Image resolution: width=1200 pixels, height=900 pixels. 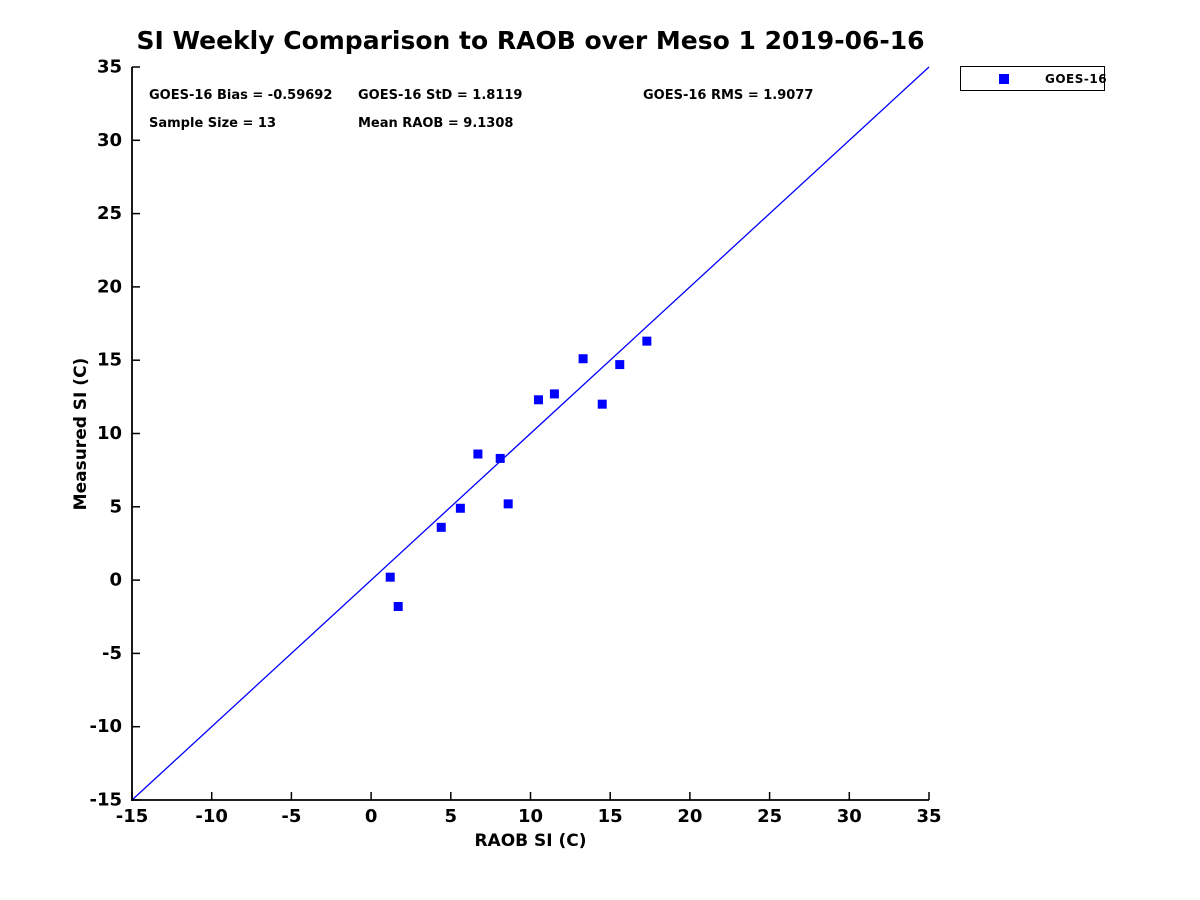 I want to click on x-tick-label: 25, so click(x=769, y=816).